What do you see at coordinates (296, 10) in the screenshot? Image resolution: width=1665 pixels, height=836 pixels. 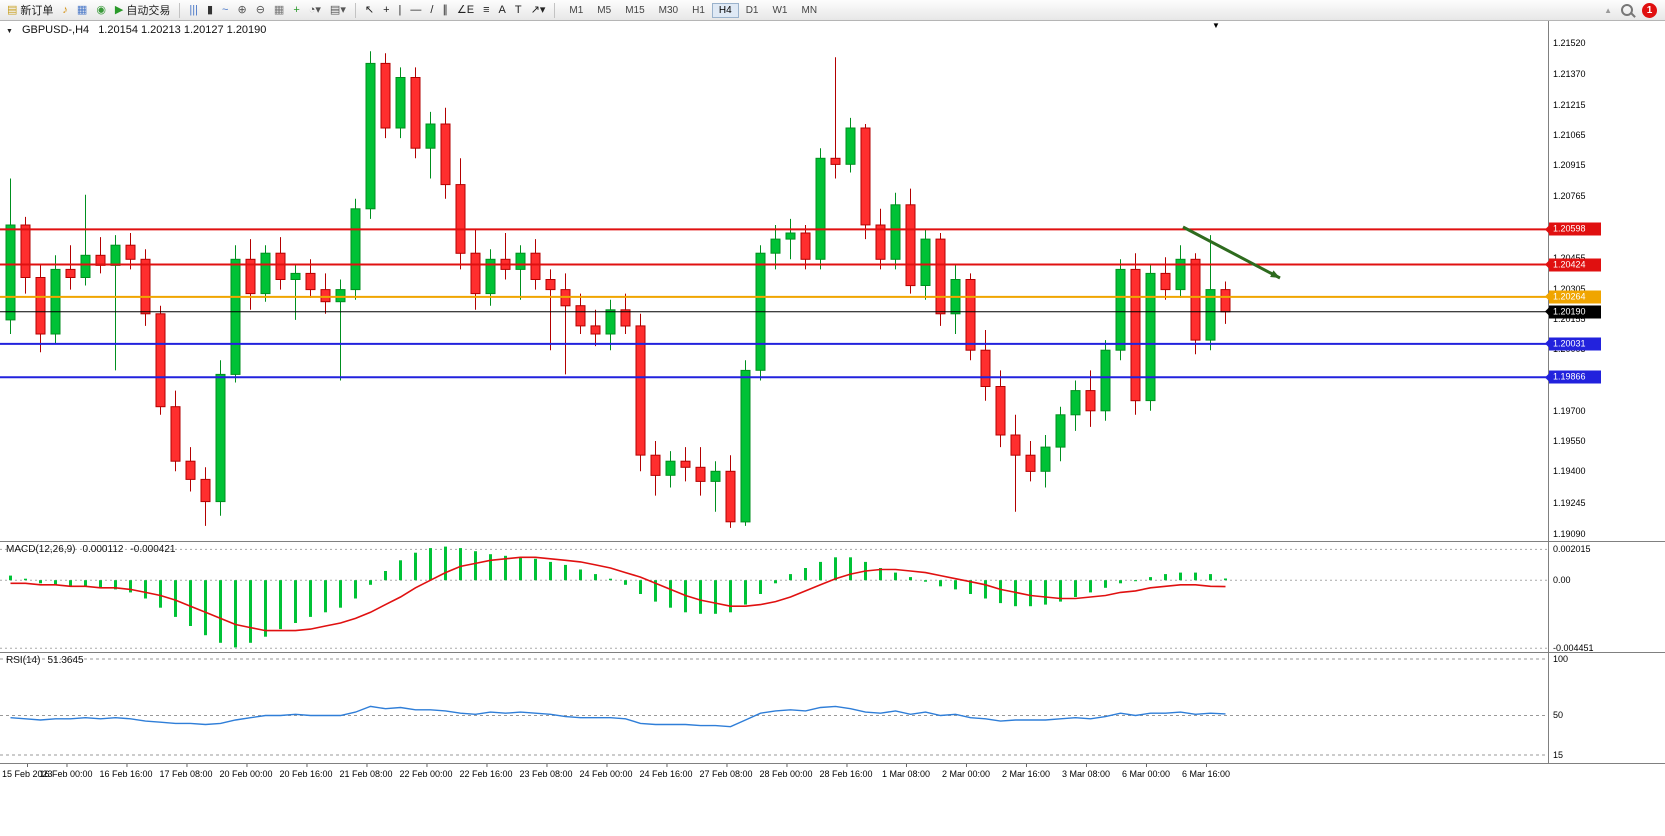 I see `indicators-button: +` at bounding box center [296, 10].